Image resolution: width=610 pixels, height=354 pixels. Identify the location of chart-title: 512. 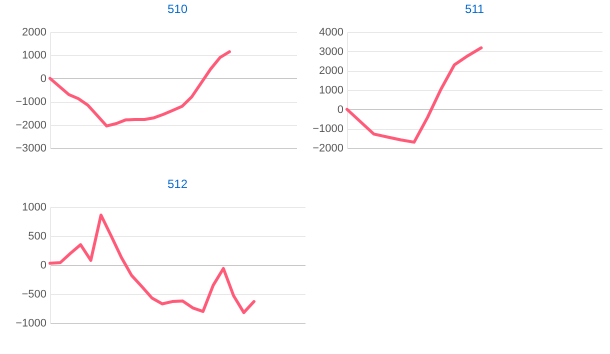
(177, 184).